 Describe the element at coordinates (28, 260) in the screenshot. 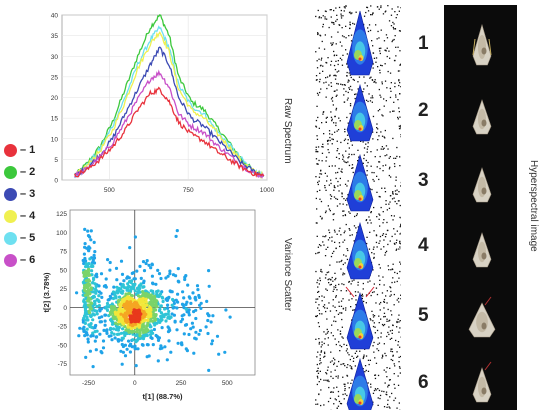

I see `legend-label: – 6` at that location.